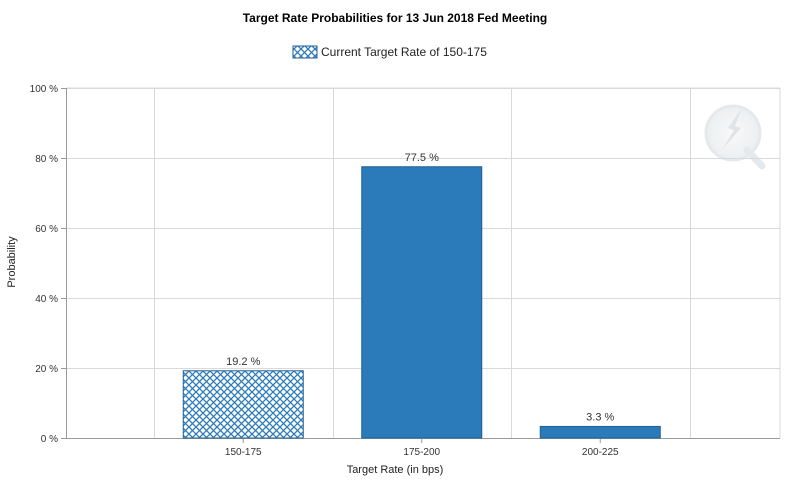 The height and width of the screenshot is (488, 790). Describe the element at coordinates (46, 299) in the screenshot. I see `y-tick-label: 40 %` at that location.